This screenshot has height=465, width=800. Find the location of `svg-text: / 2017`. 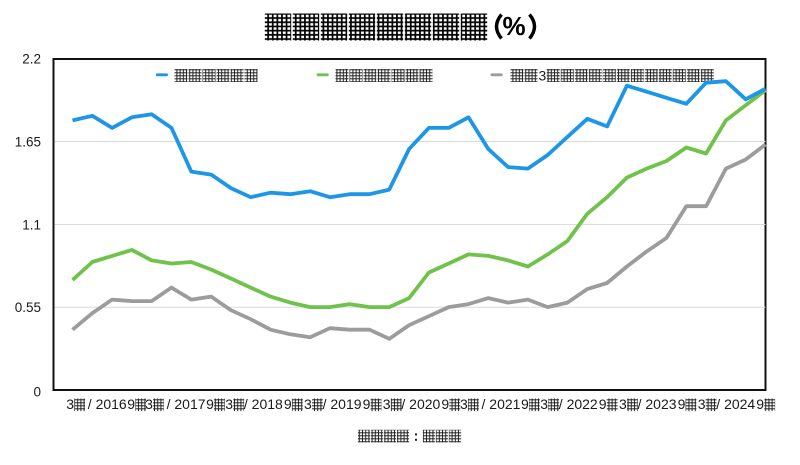

svg-text: / 2017 is located at coordinates (186, 404).